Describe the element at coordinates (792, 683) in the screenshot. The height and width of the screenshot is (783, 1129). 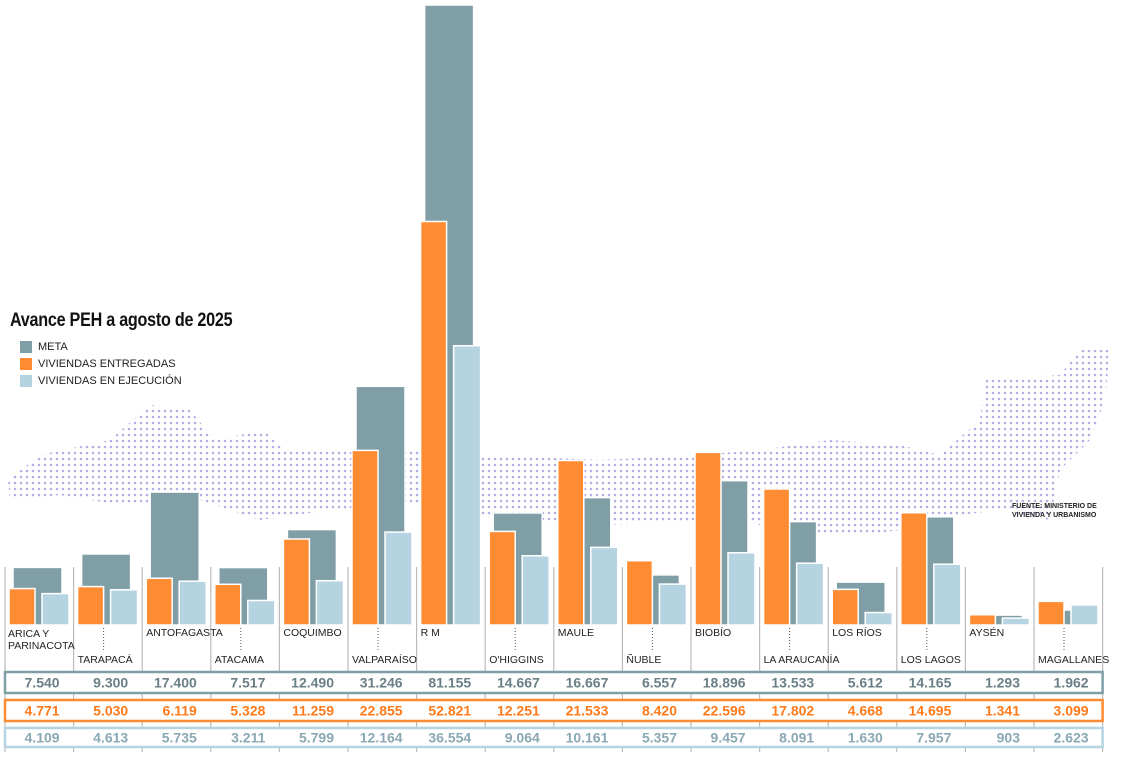
I see `value-meta: 13.533` at that location.